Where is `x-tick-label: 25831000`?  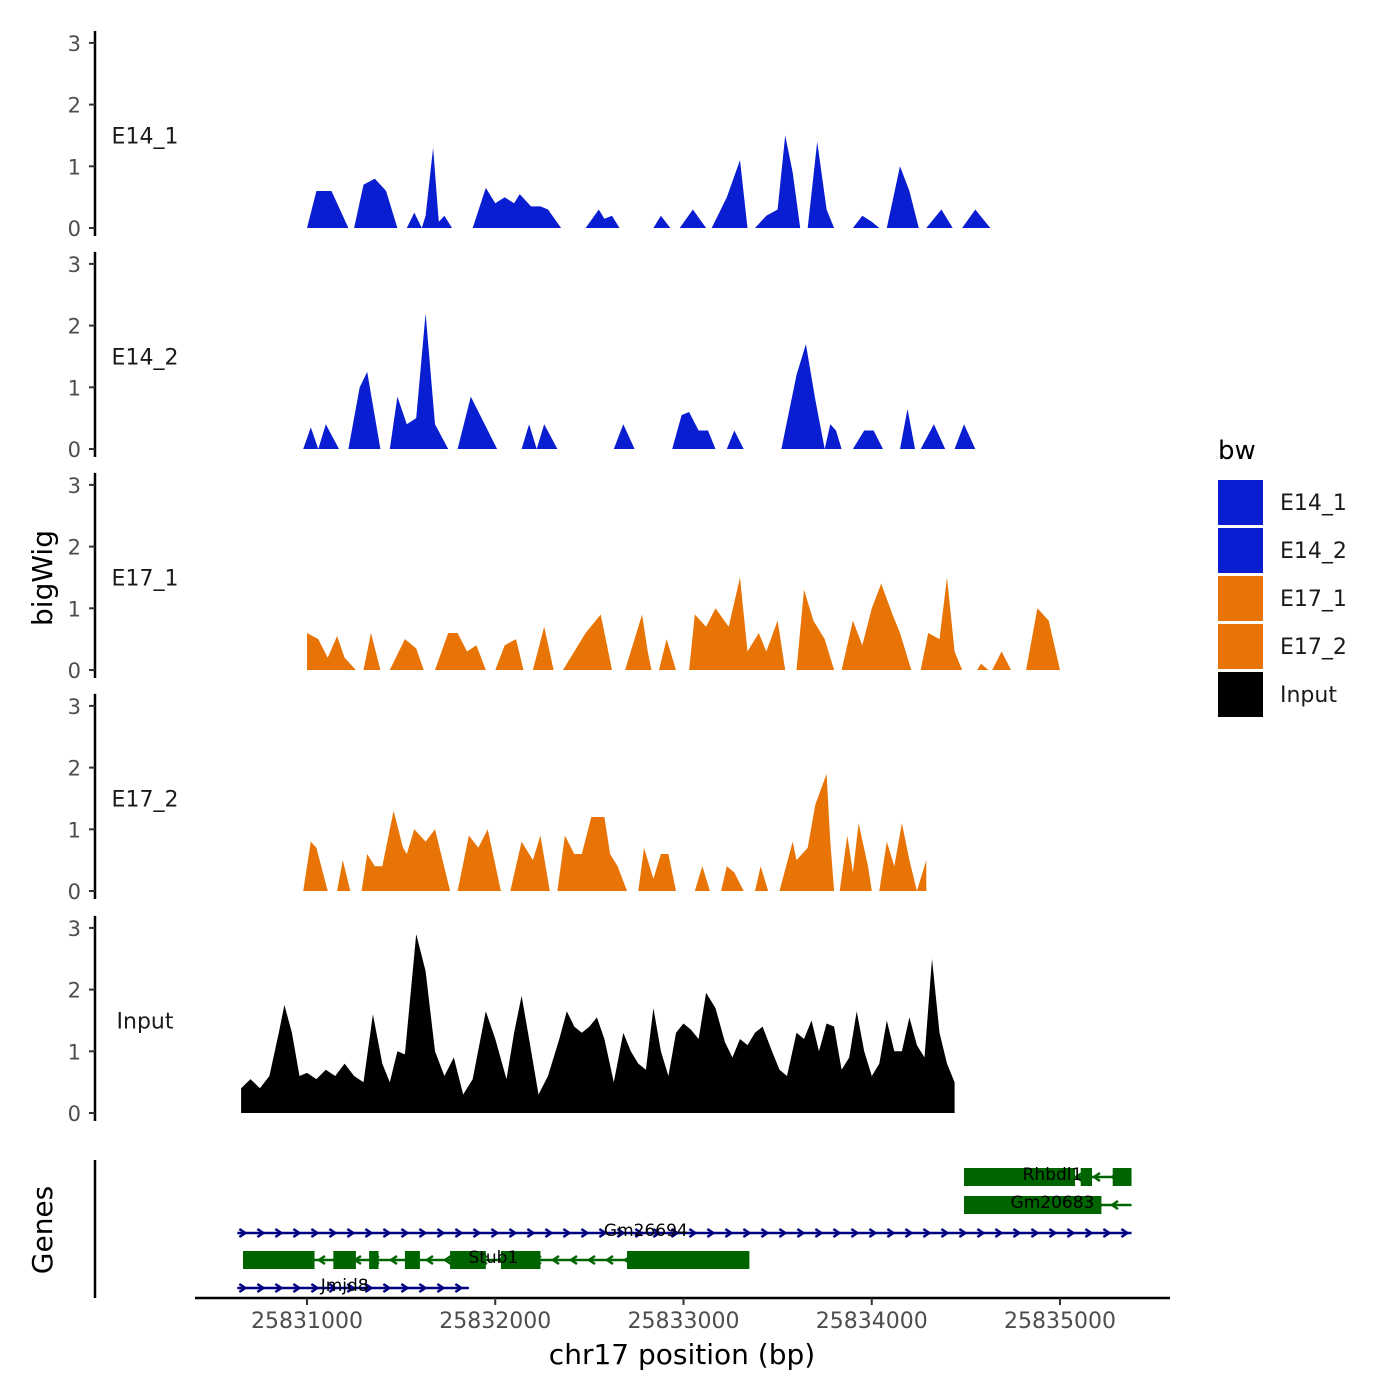
x-tick-label: 25831000 is located at coordinates (307, 1321).